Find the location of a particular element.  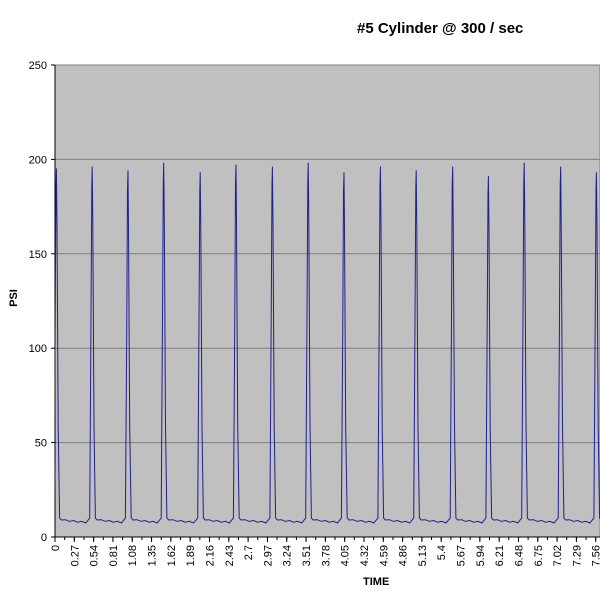

x-tick-label: 2.97 is located at coordinates (268, 555).